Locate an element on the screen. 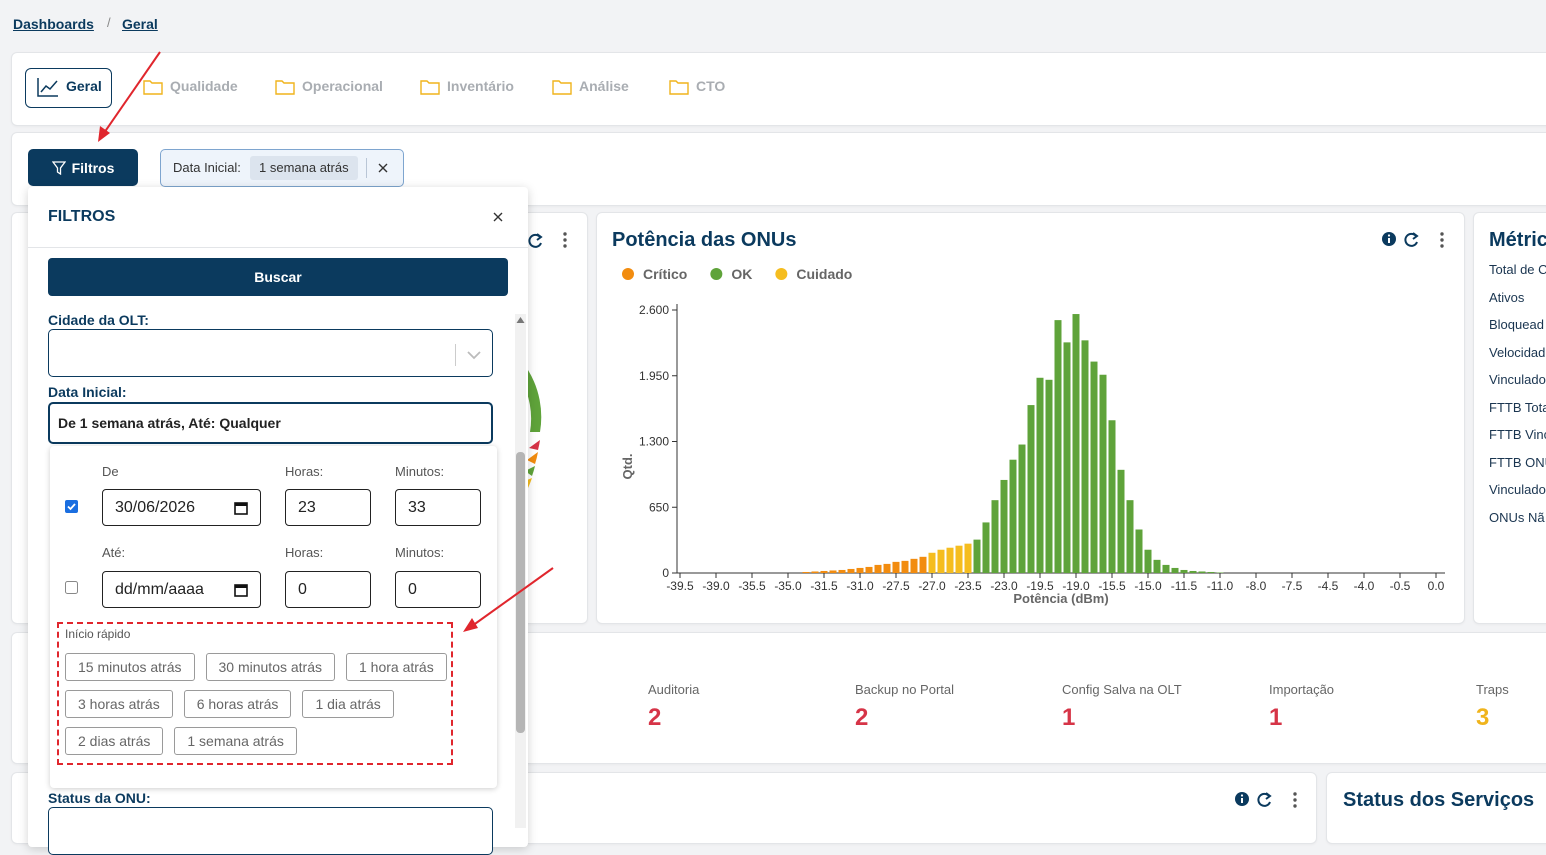  quick-start-button: 30 minutos atrás is located at coordinates (270, 667).